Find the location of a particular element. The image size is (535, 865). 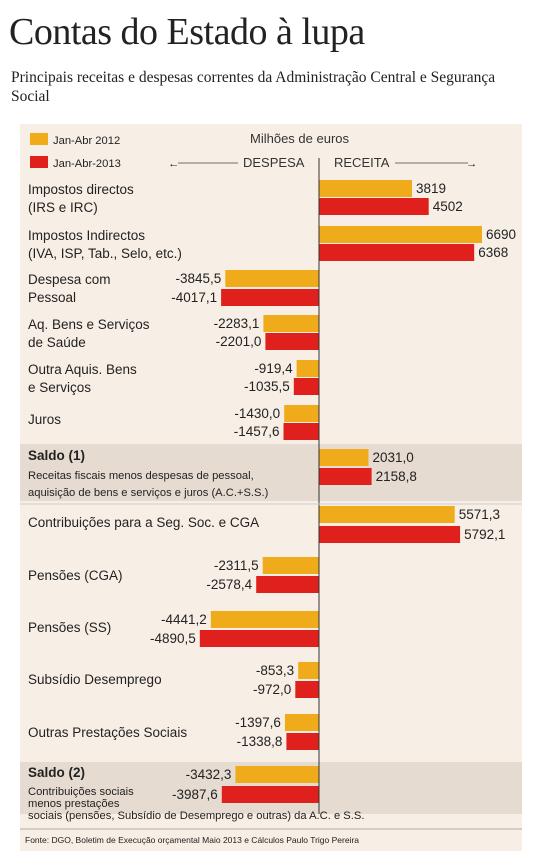

data-label: -4441,2 is located at coordinates (184, 619).